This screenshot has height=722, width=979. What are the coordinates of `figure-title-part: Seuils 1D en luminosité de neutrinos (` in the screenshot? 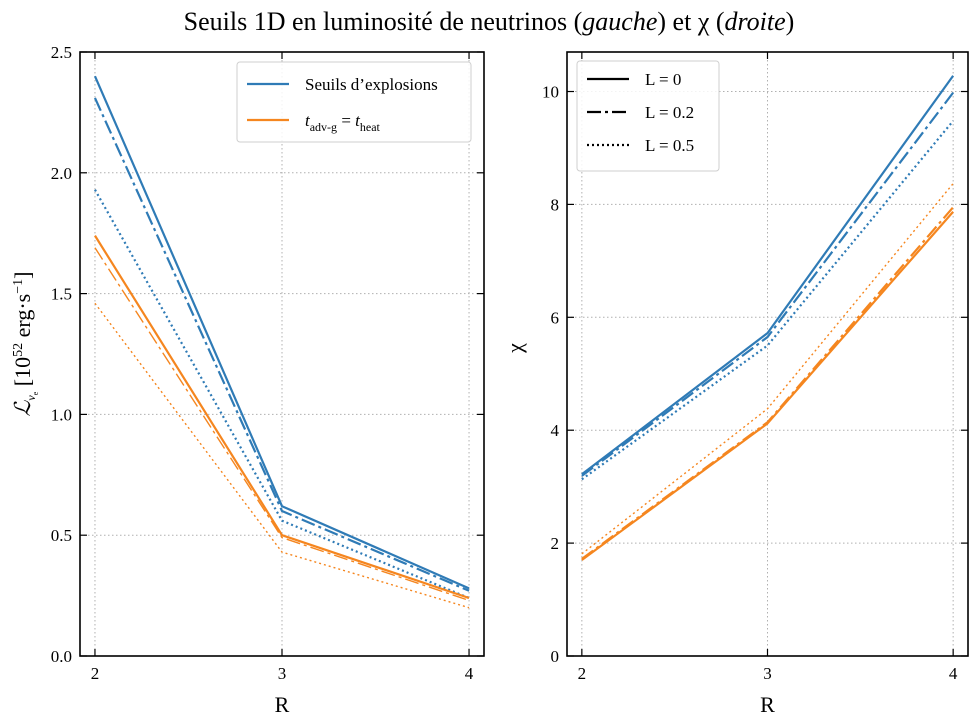 It's located at (383, 21).